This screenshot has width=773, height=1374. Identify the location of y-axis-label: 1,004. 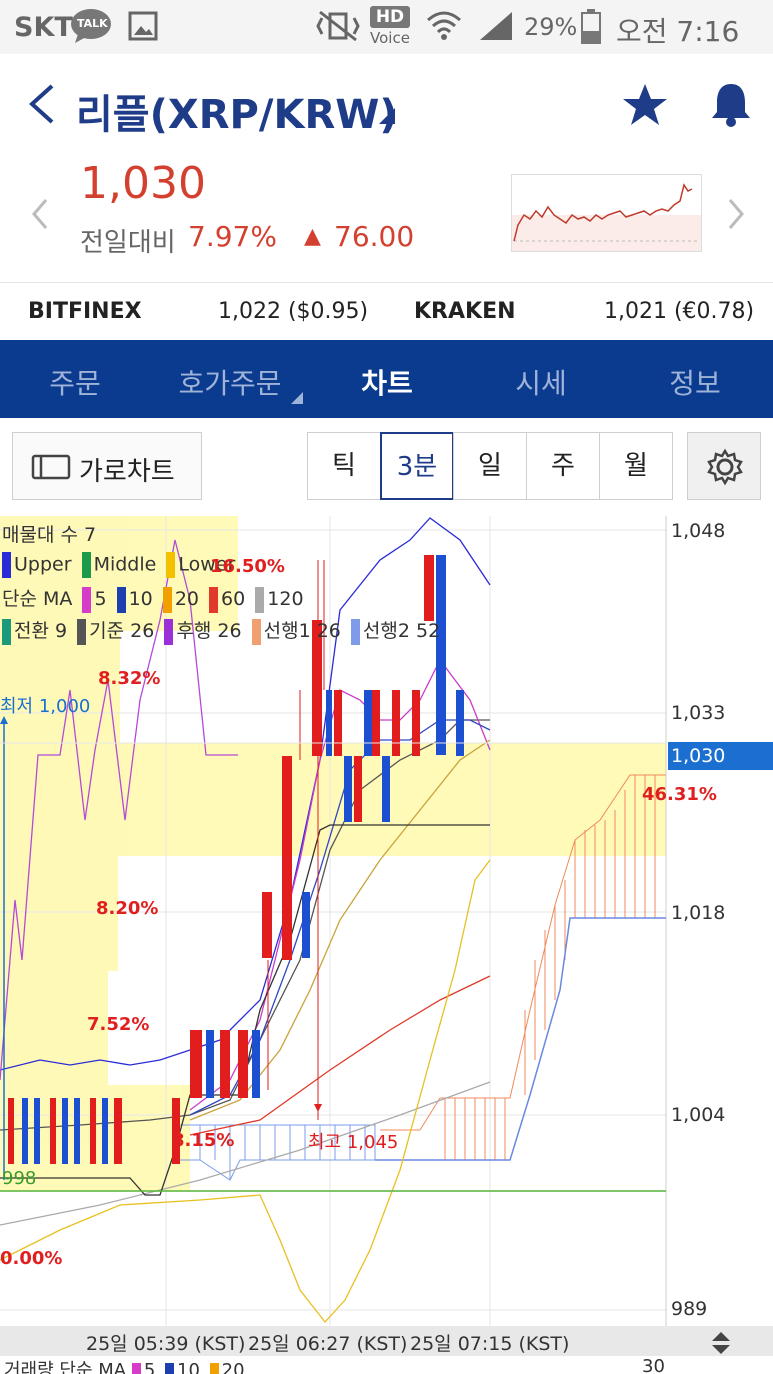
(698, 1115).